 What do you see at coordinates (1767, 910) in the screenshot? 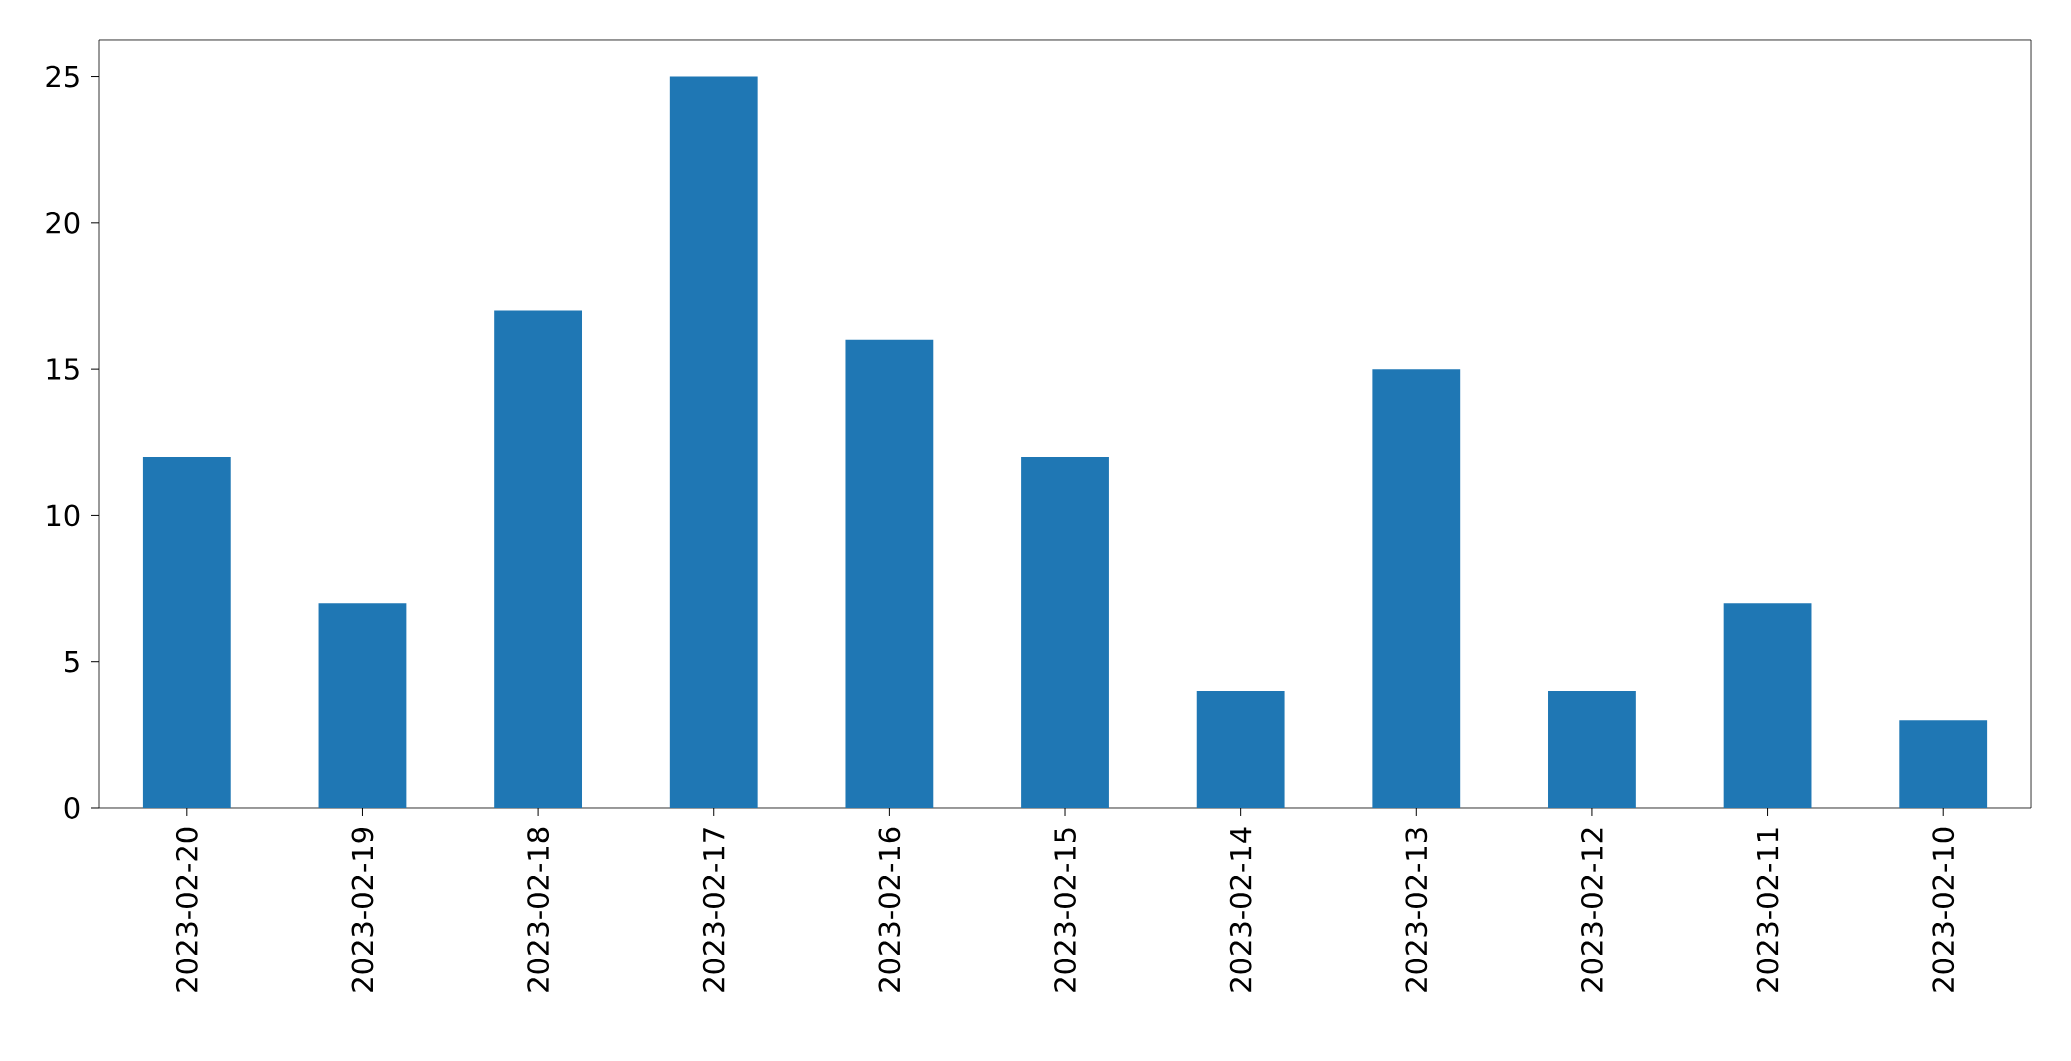
I see `x-tick-label: 2023-02-11` at bounding box center [1767, 910].